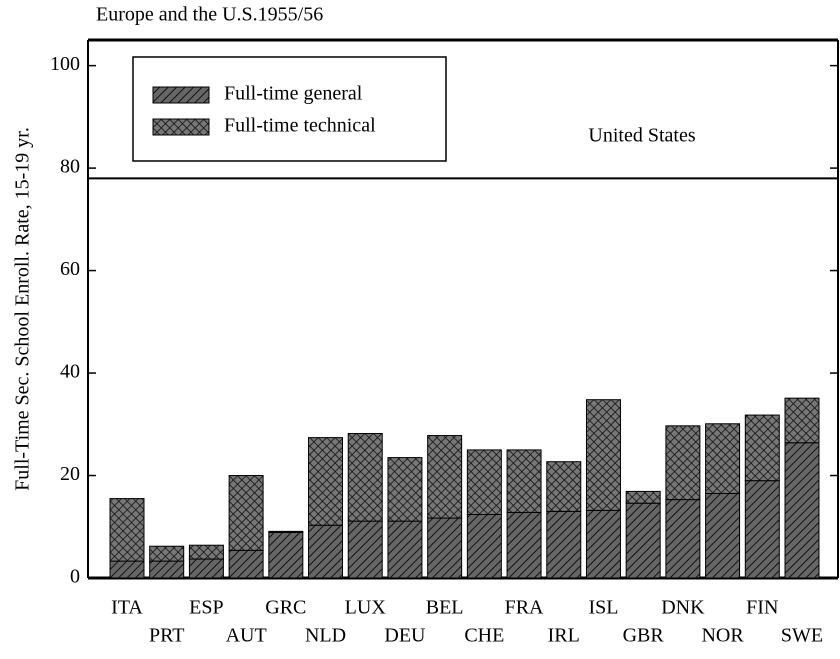  What do you see at coordinates (641, 136) in the screenshot?
I see `reference-label: United States` at bounding box center [641, 136].